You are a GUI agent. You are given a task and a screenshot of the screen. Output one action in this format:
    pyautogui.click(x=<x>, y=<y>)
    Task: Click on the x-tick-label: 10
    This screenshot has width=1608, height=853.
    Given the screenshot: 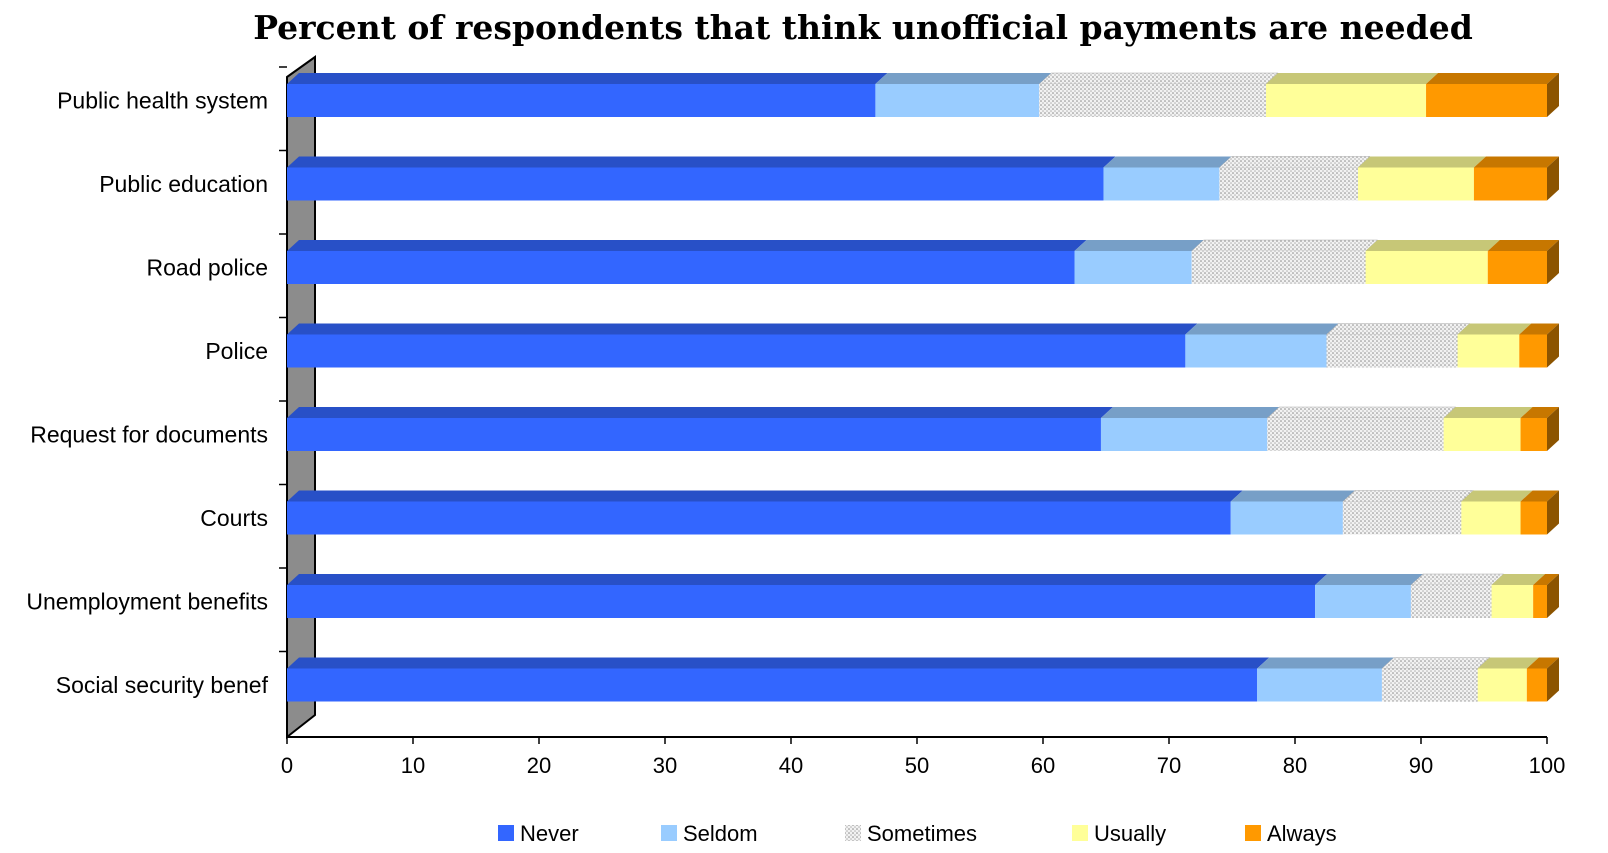 What is the action you would take?
    pyautogui.click(x=413, y=765)
    